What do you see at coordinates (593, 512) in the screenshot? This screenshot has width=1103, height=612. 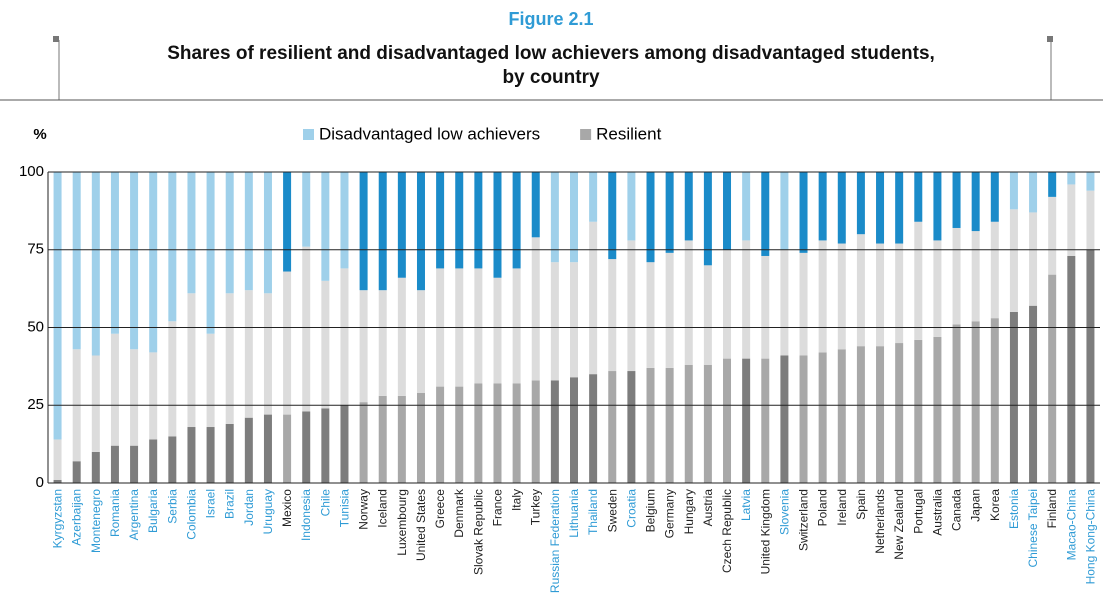 I see `x-tick-label: Thailand` at bounding box center [593, 512].